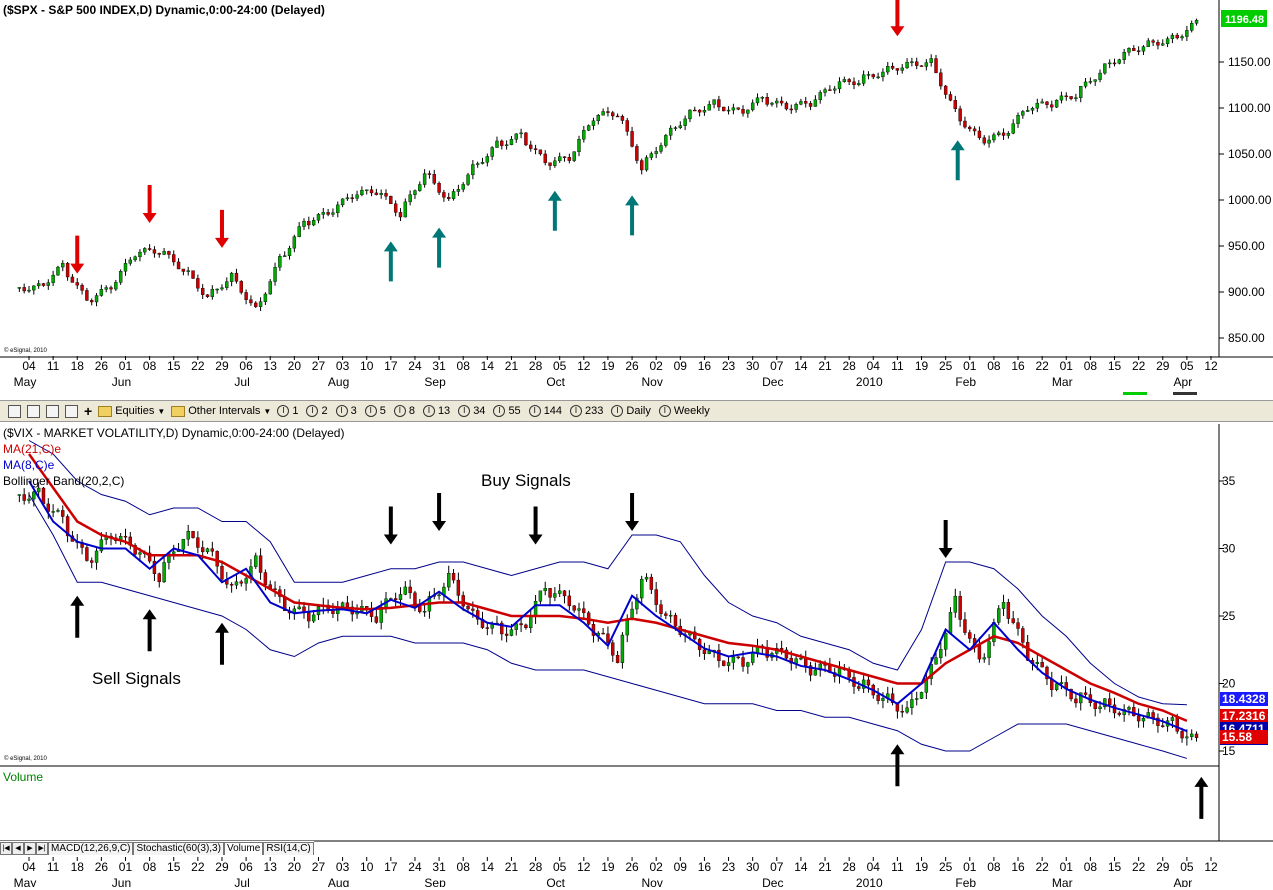 The width and height of the screenshot is (1273, 890). I want to click on new-window-icon, so click(33, 411).